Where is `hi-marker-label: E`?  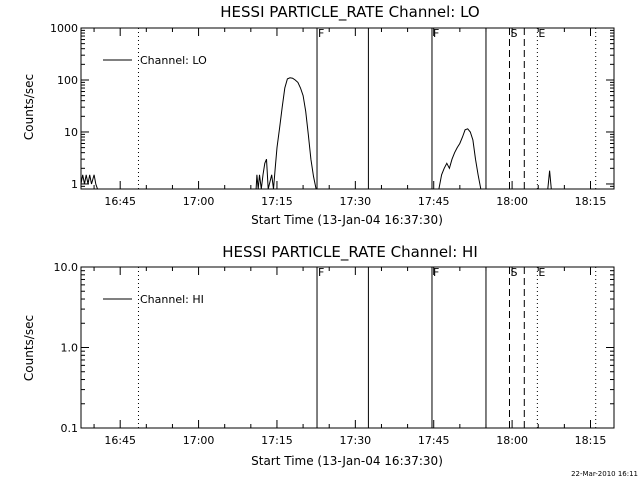 hi-marker-label: E is located at coordinates (541, 272).